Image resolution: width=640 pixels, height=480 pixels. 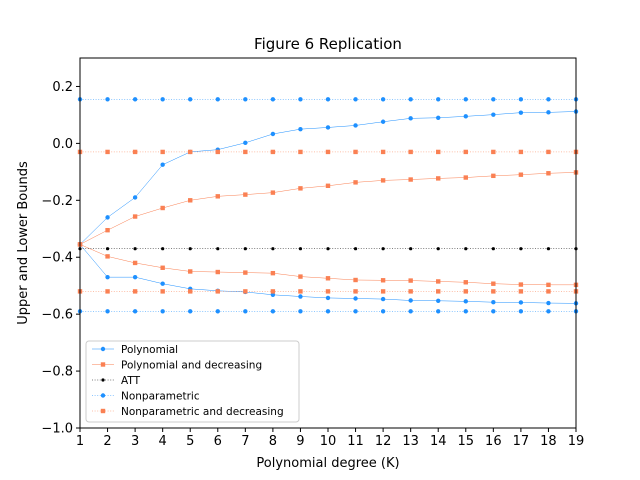 I want to click on x-tick-label: 9, so click(x=300, y=441).